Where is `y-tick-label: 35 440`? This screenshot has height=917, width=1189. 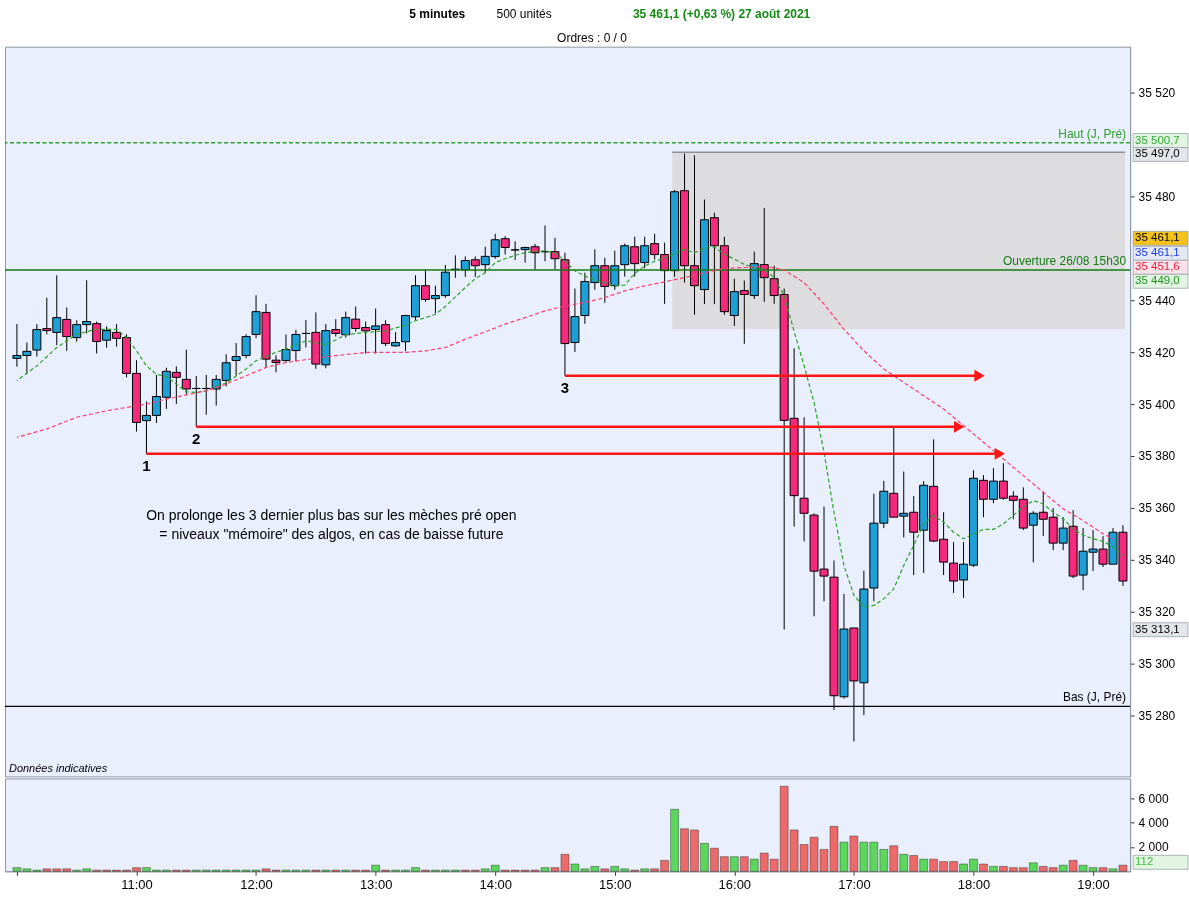 y-tick-label: 35 440 is located at coordinates (1157, 300).